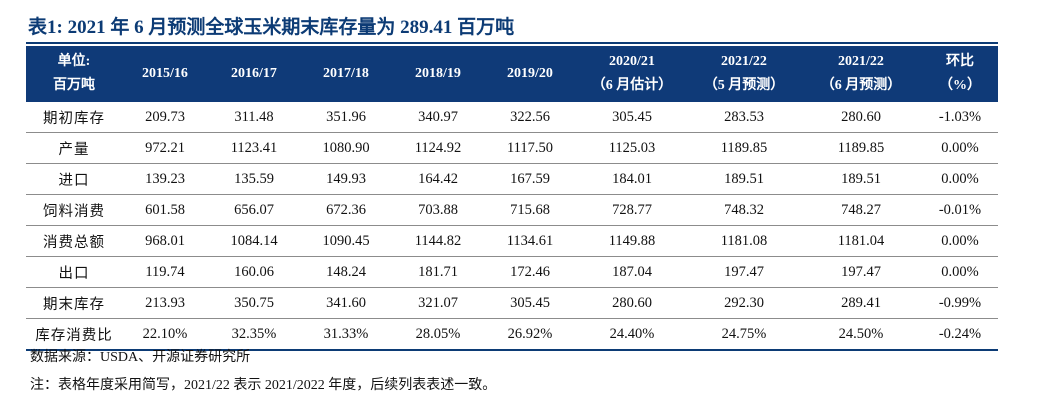  I want to click on table-cell: -0.99%, so click(960, 303).